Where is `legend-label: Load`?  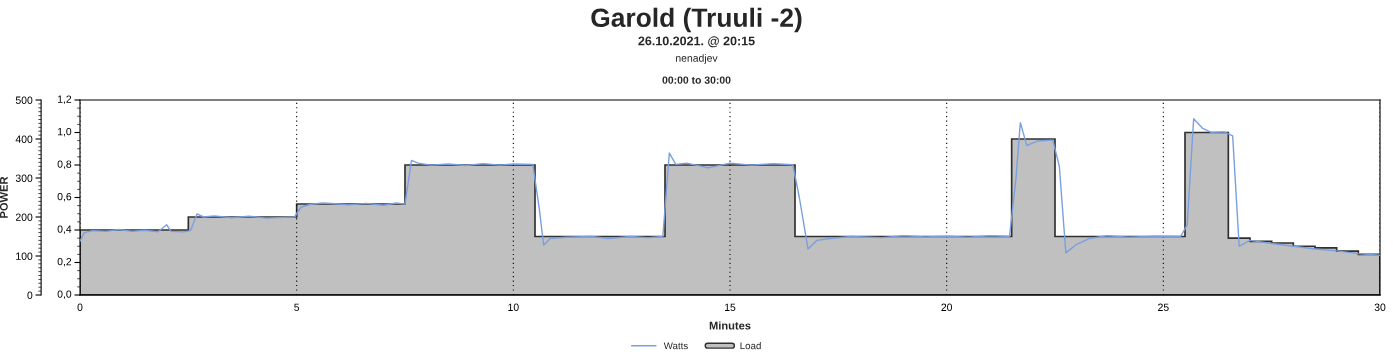
legend-label: Load is located at coordinates (750, 346).